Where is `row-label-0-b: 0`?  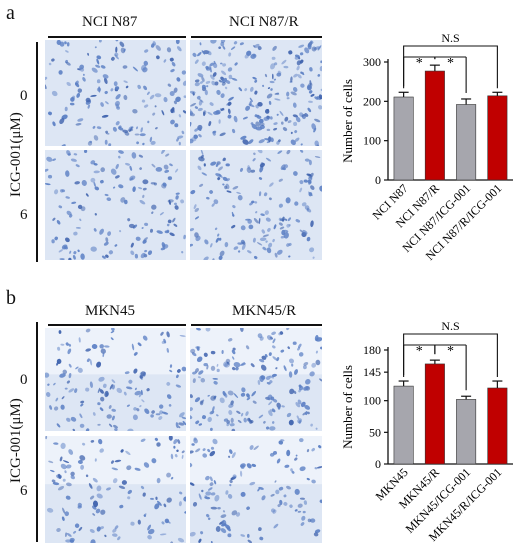
row-label-0-b: 0 is located at coordinates (24, 380).